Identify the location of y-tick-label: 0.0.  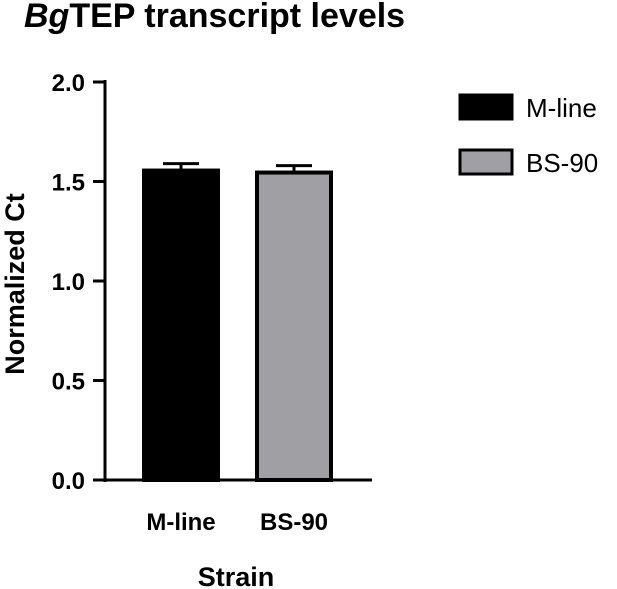
(68, 481).